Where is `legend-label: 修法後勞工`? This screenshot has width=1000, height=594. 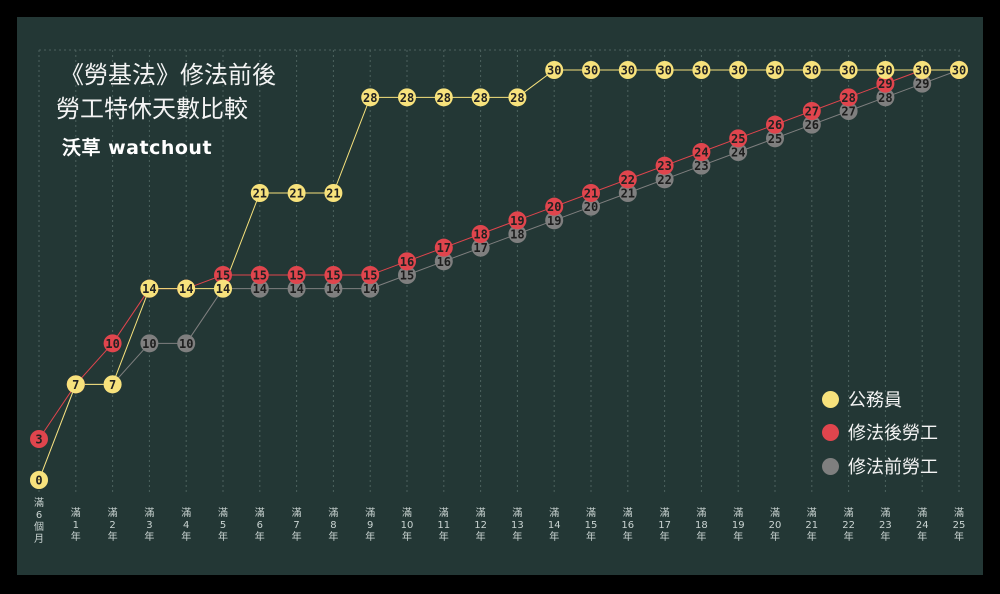
legend-label: 修法後勞工 is located at coordinates (893, 433).